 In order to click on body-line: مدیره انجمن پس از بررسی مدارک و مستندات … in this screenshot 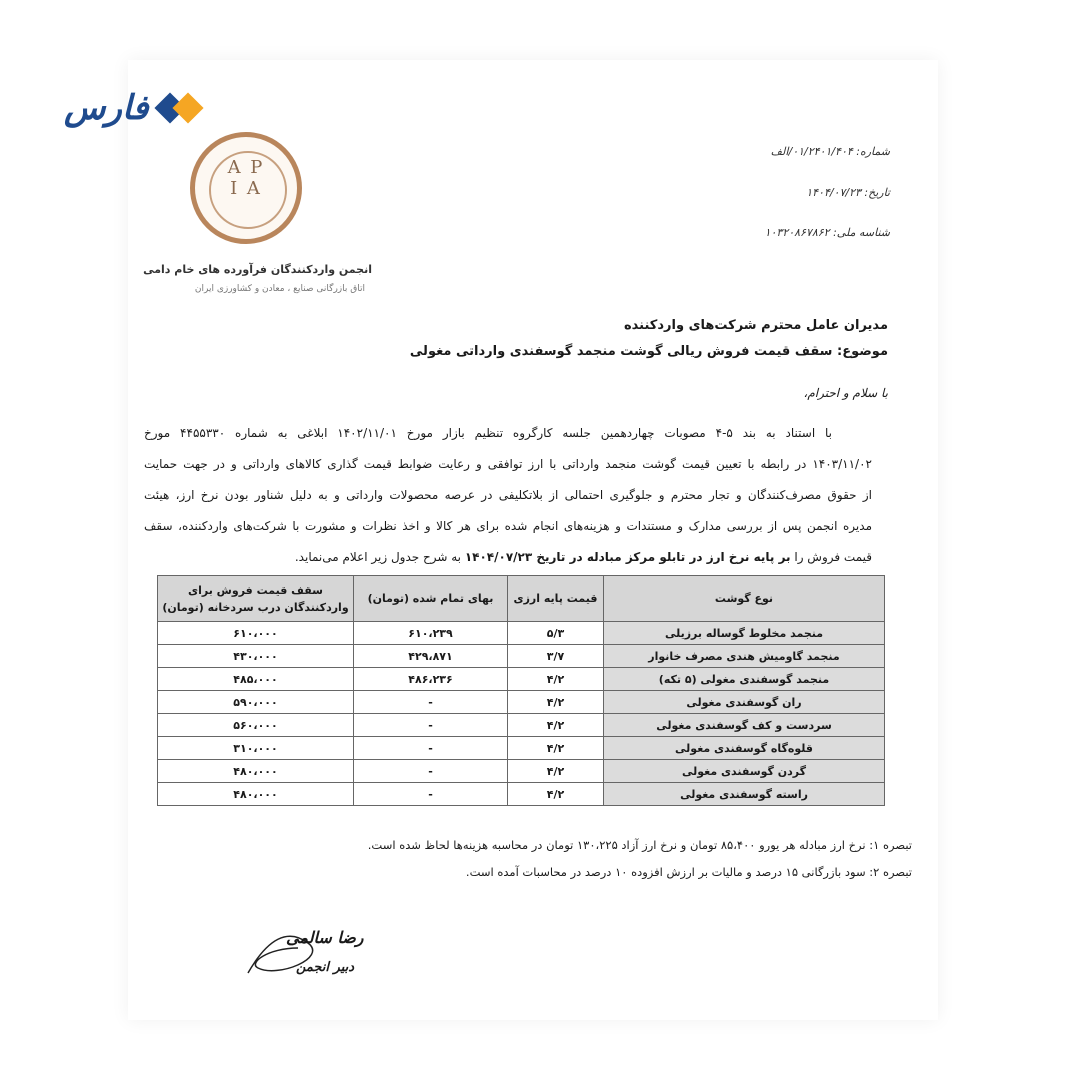, I will do `click(508, 526)`.